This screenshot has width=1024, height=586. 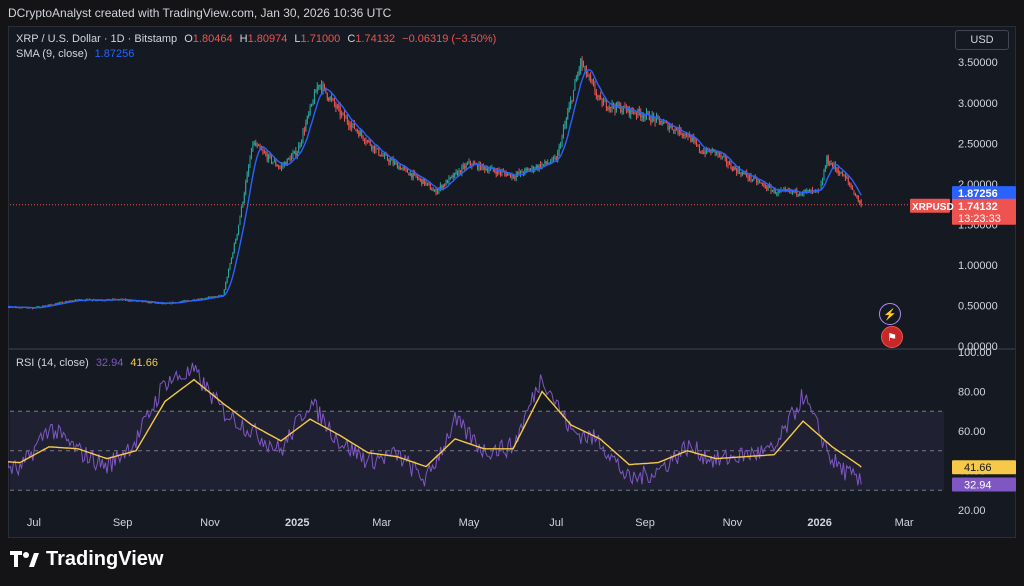 What do you see at coordinates (978, 266) in the screenshot?
I see `price-tick-label: 1.00000` at bounding box center [978, 266].